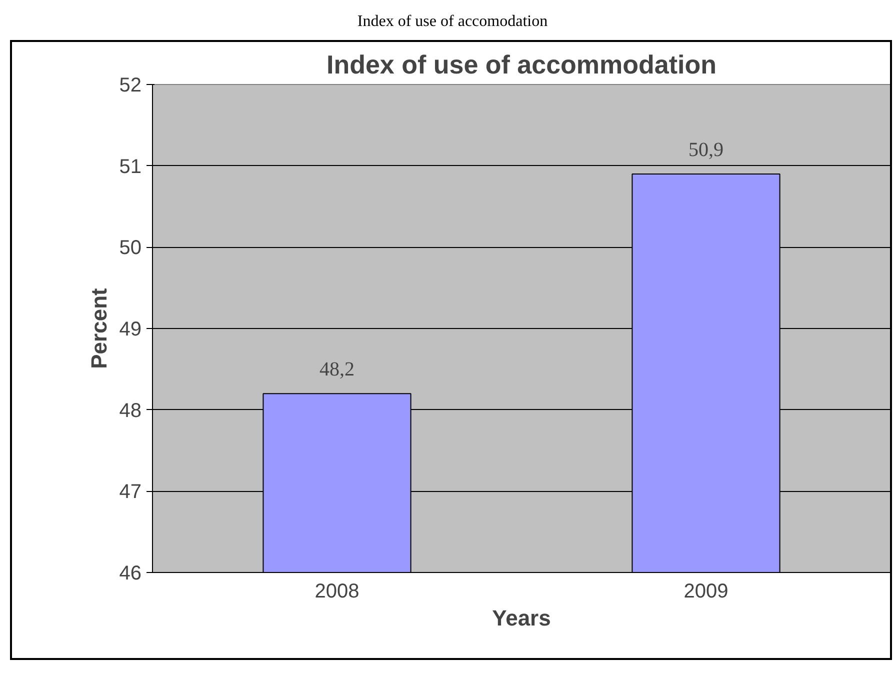 The width and height of the screenshot is (895, 674). Describe the element at coordinates (337, 591) in the screenshot. I see `x-tick-label: 2008` at that location.